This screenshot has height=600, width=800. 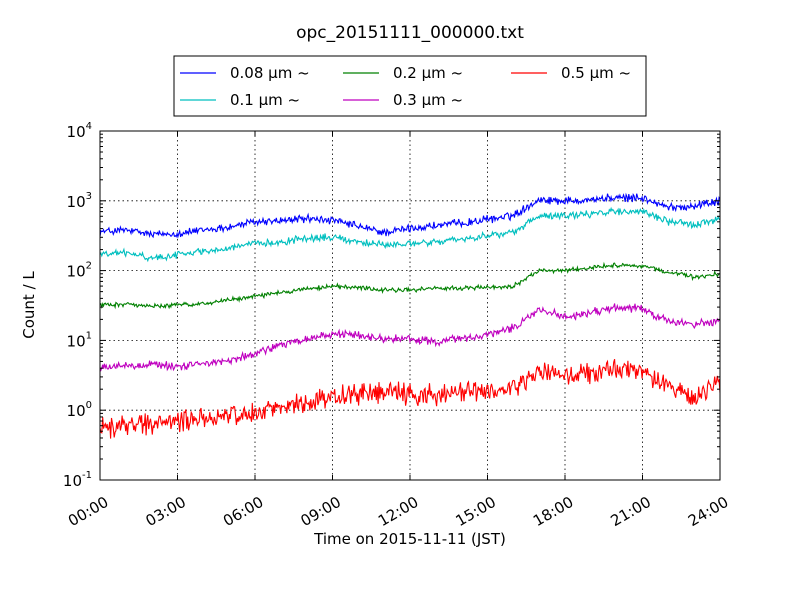 What do you see at coordinates (428, 100) in the screenshot?
I see `legend-label: 0.3 μm ~` at bounding box center [428, 100].